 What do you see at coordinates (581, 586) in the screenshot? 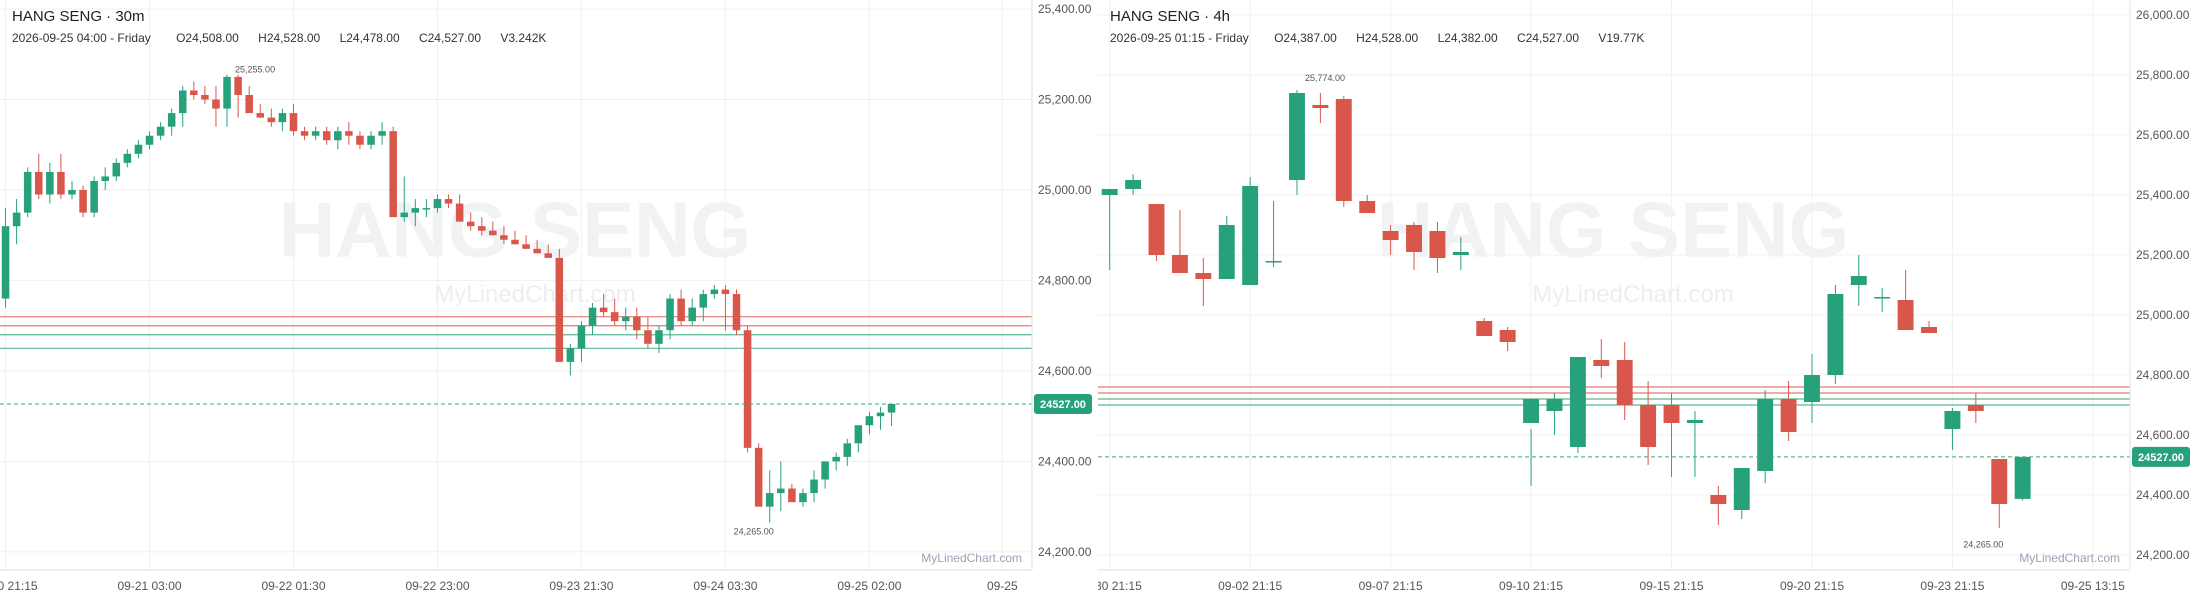
I see `x-tick-label: 09-23 21:30` at bounding box center [581, 586].